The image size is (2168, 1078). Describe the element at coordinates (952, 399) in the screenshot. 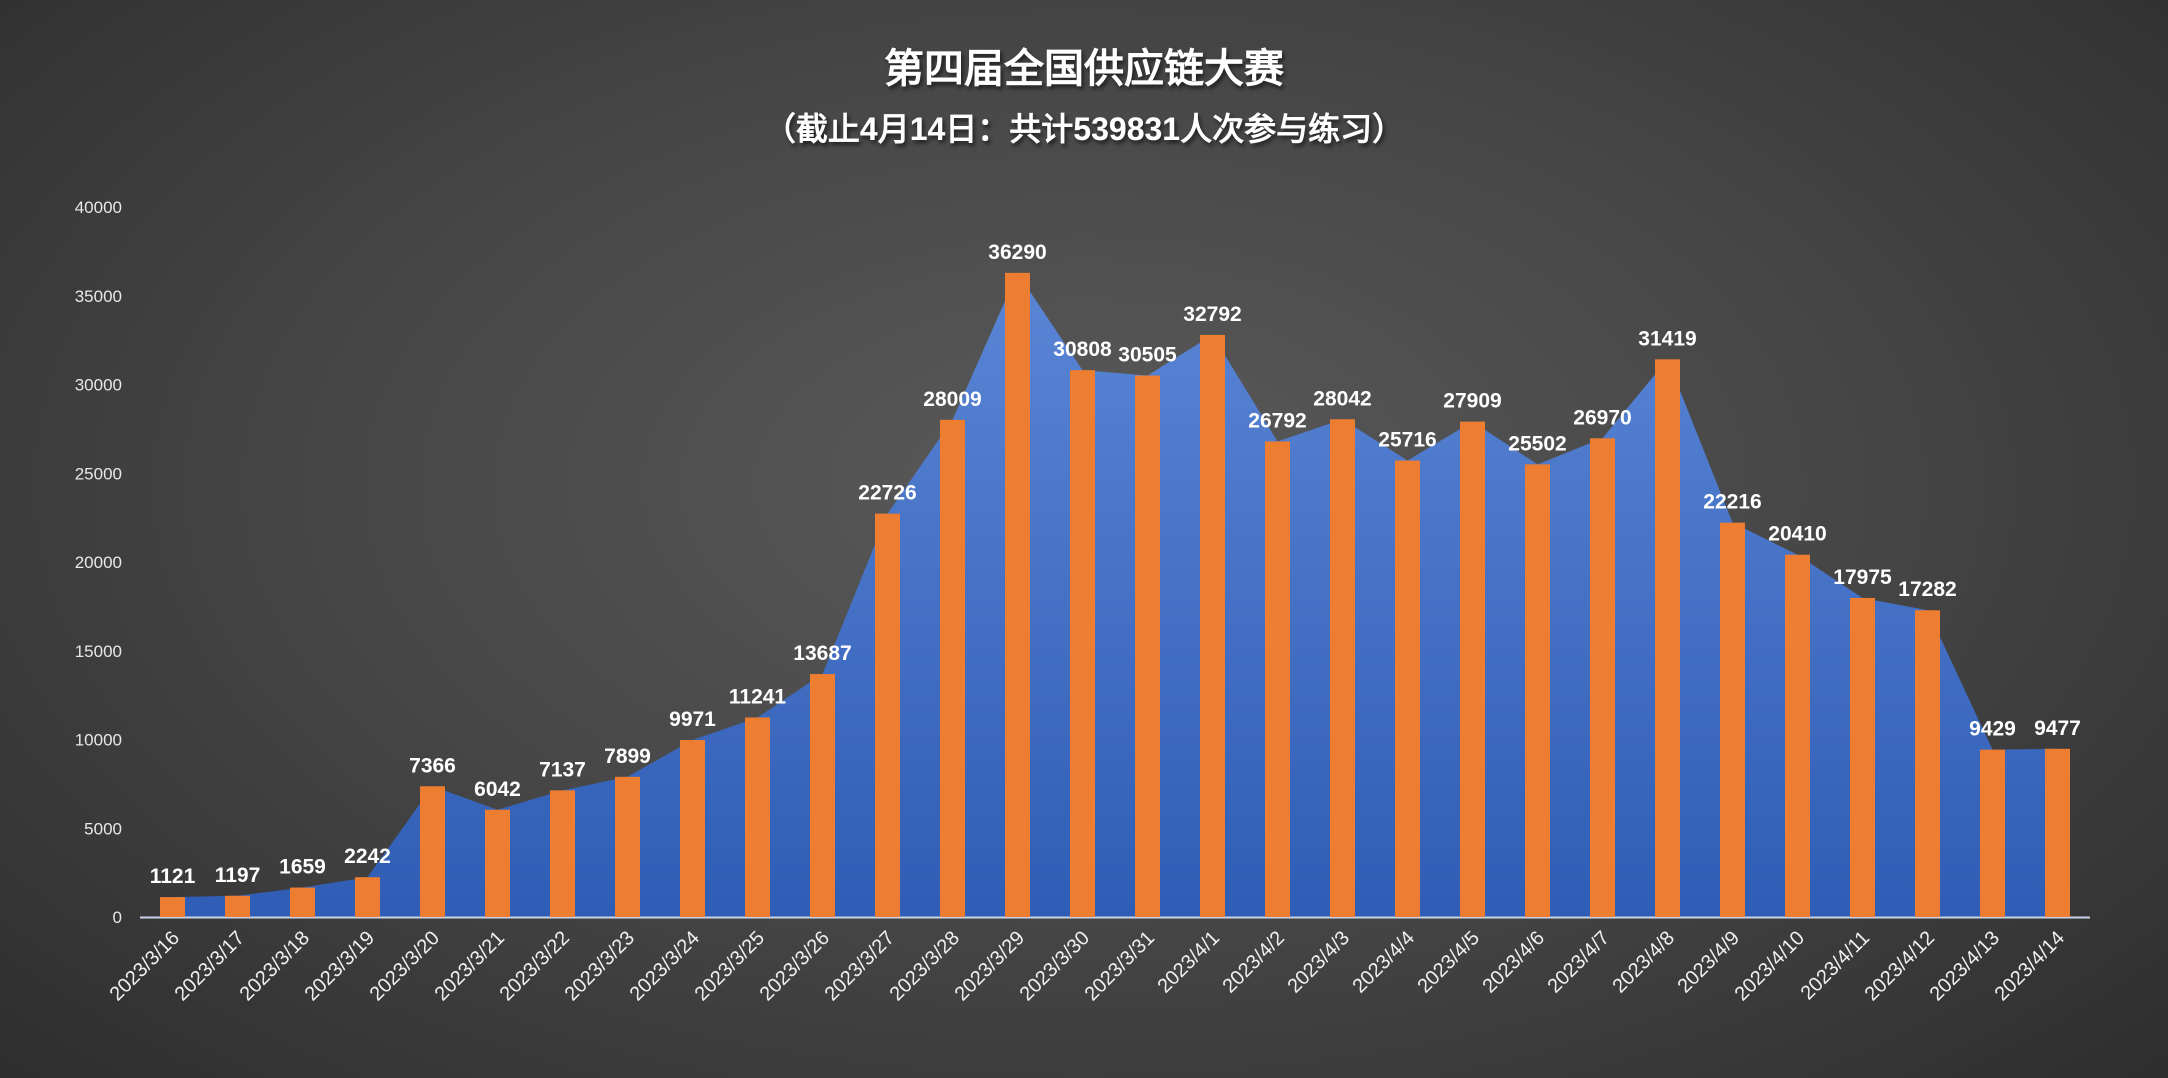

I see `data-label: 28009` at that location.